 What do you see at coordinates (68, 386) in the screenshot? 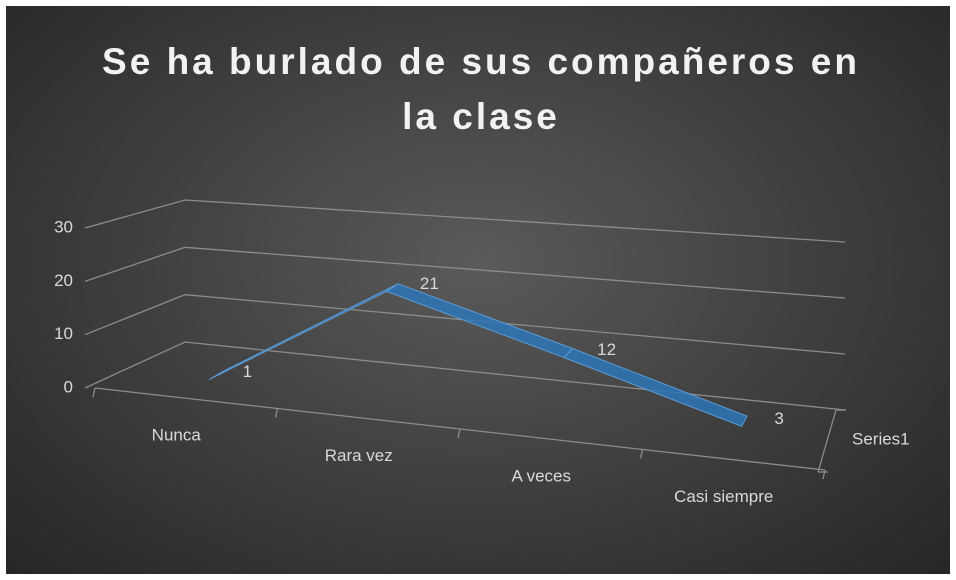
I see `y-tick-label: 0` at bounding box center [68, 386].